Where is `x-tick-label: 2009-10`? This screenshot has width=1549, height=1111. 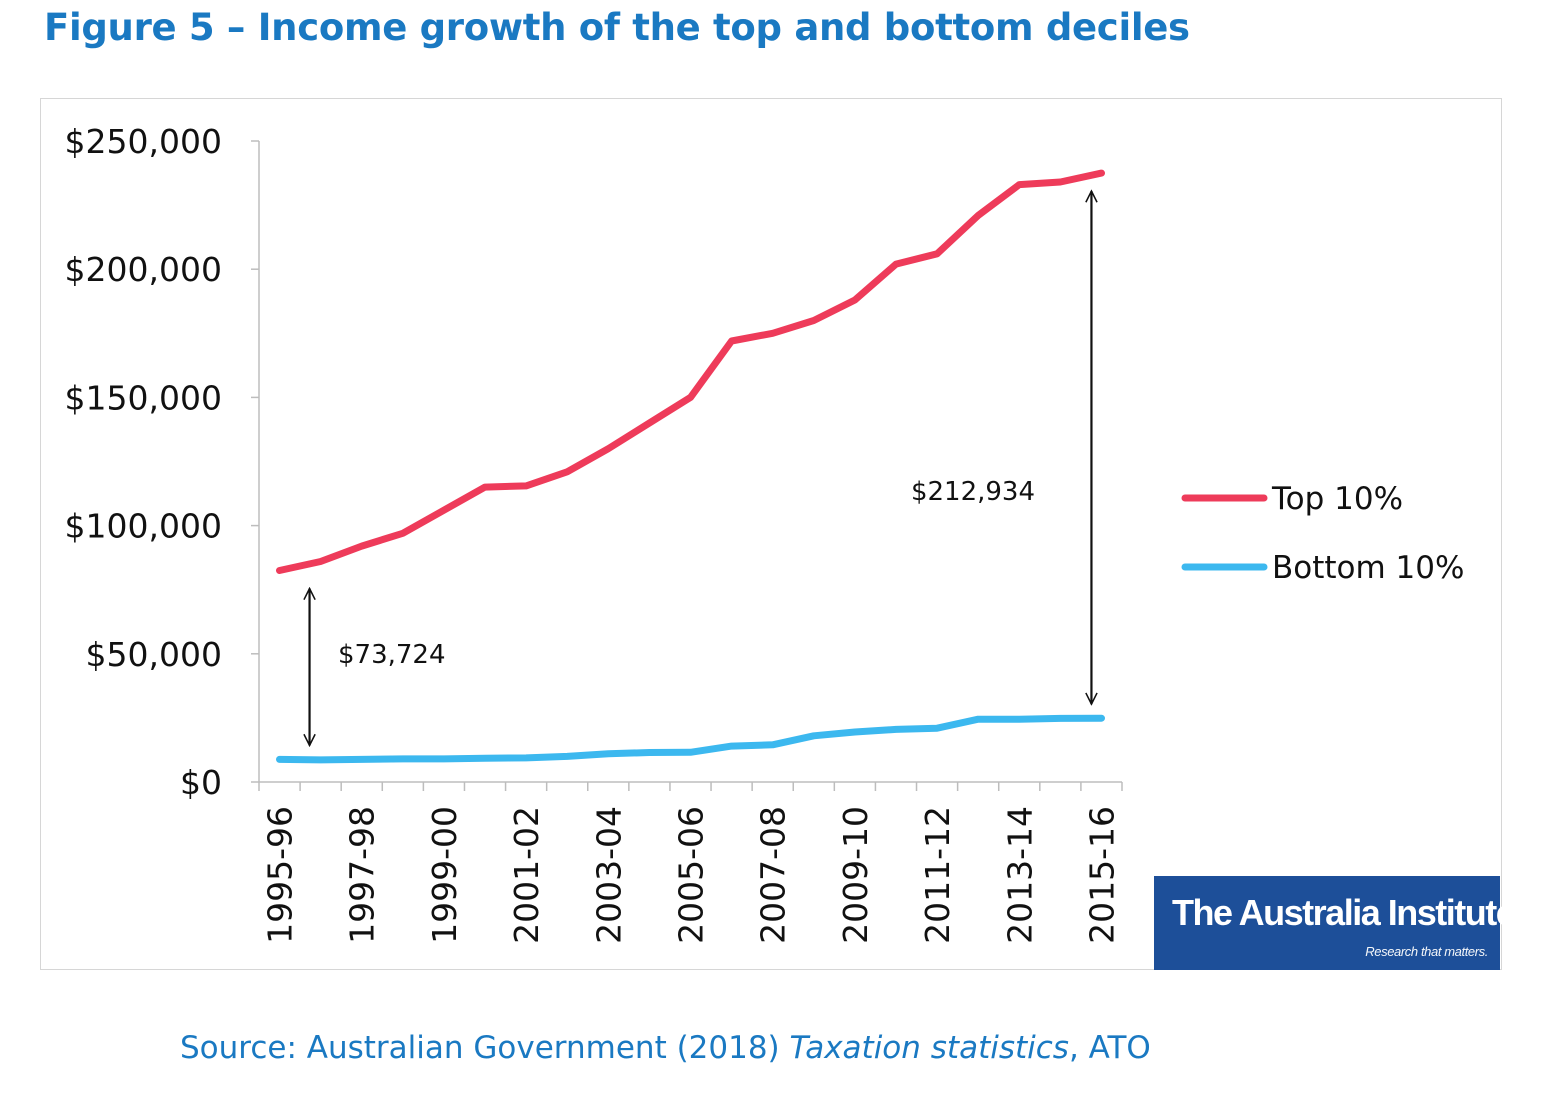
x-tick-label: 2009-10 is located at coordinates (855, 875).